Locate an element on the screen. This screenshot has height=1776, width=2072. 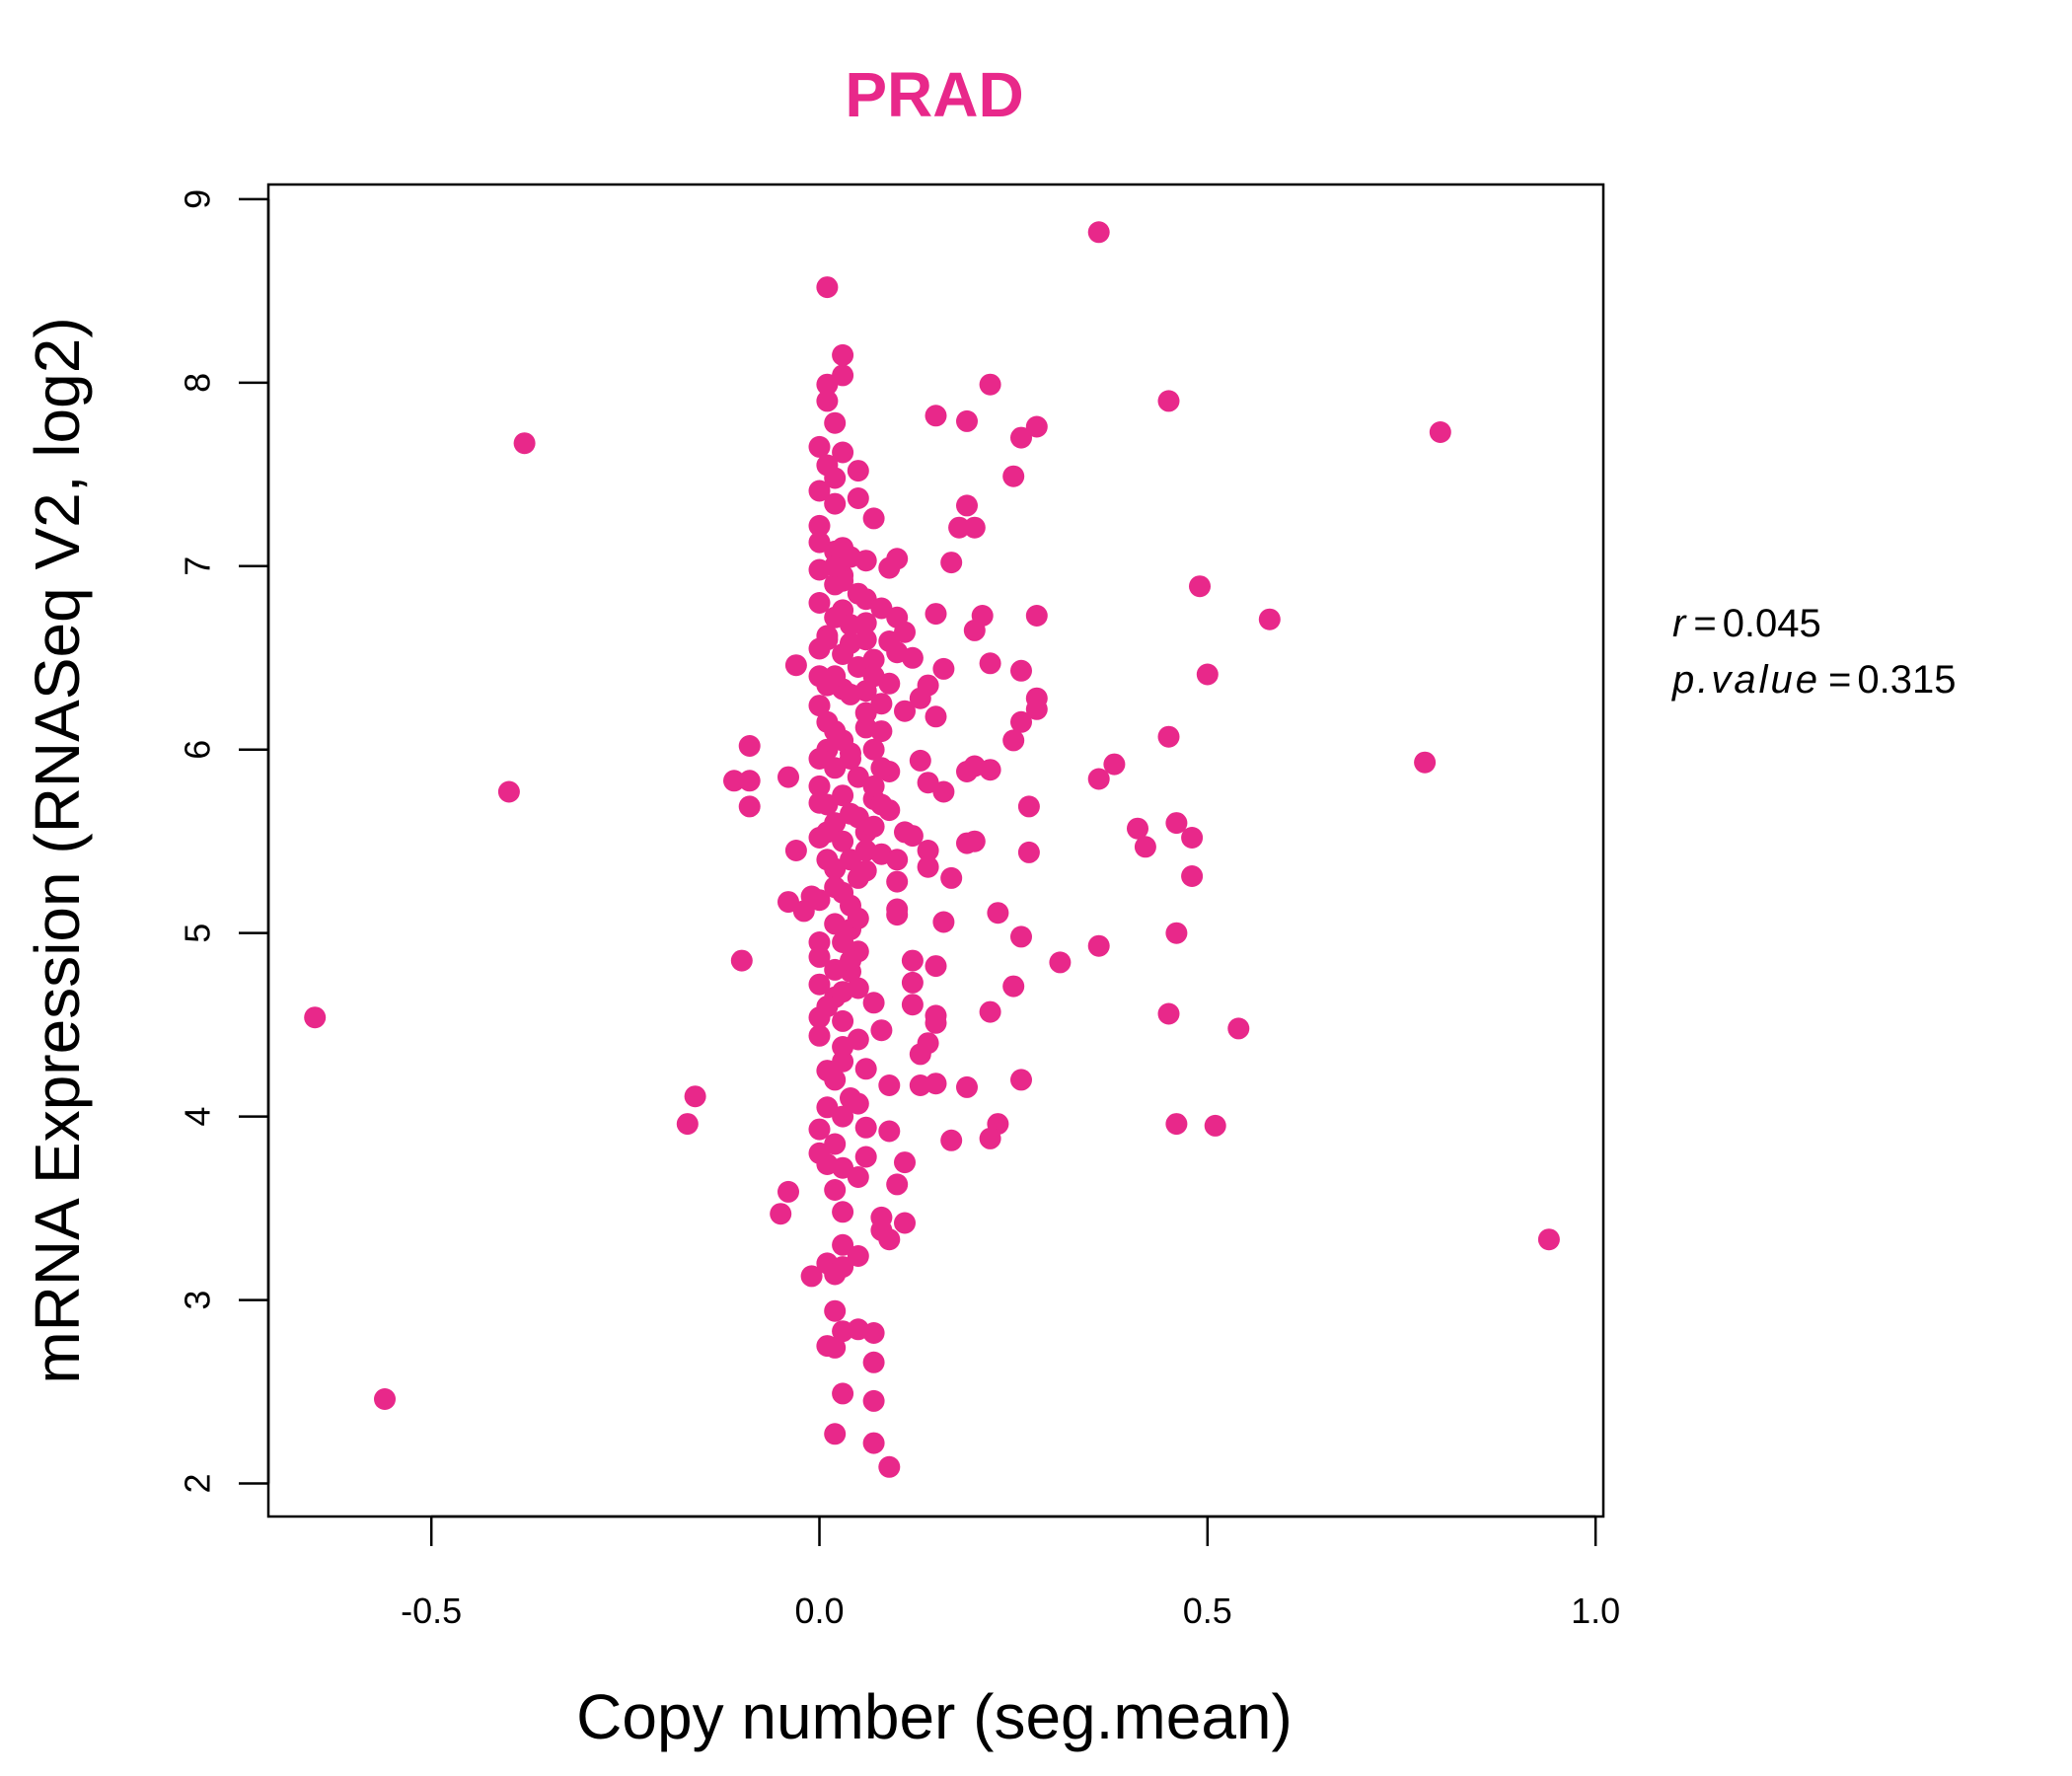
x-tick-label: 0.0 is located at coordinates (819, 1611).